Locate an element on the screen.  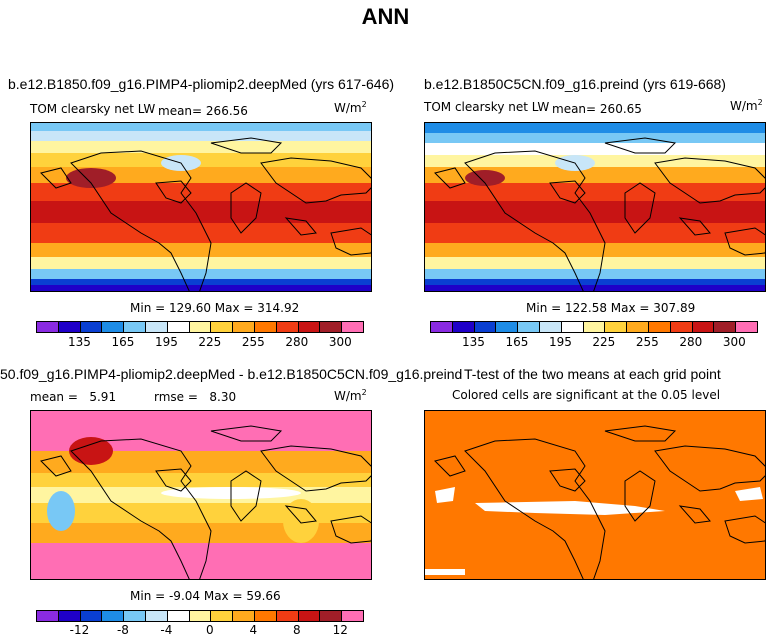
colorbar-control is located at coordinates (594, 327).